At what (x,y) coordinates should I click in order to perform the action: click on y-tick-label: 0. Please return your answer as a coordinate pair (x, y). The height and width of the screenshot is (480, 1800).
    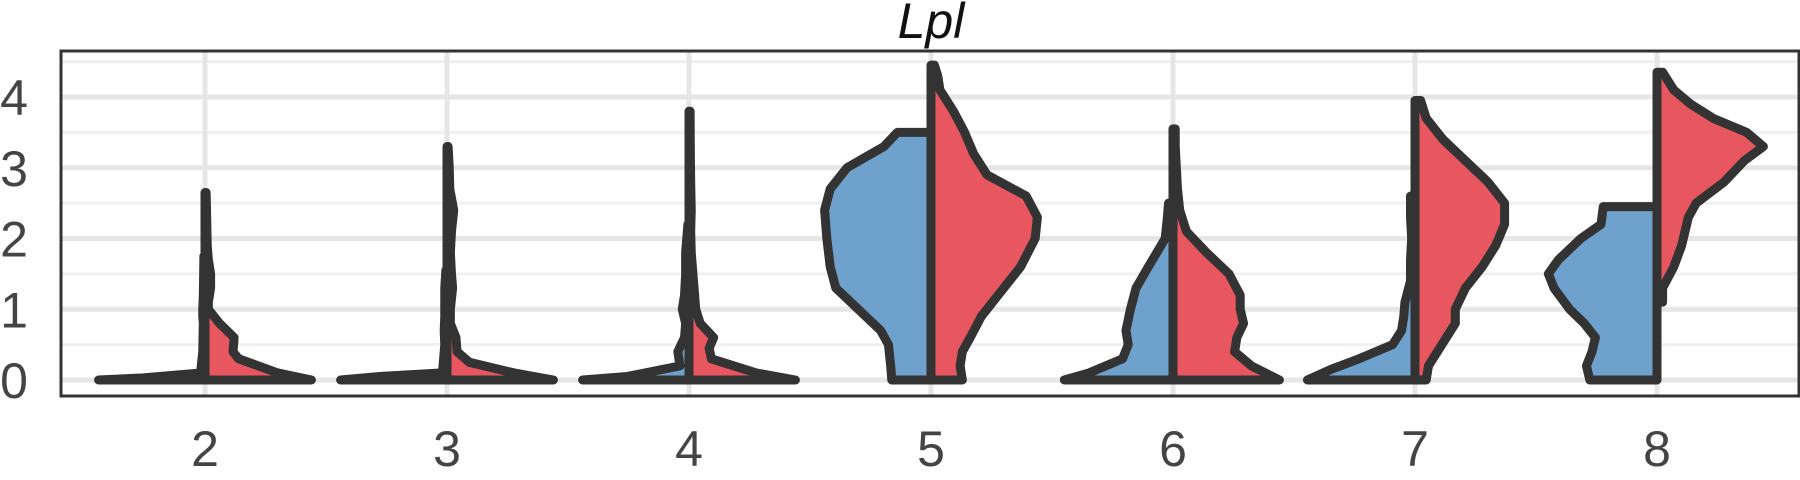
    Looking at the image, I should click on (14, 381).